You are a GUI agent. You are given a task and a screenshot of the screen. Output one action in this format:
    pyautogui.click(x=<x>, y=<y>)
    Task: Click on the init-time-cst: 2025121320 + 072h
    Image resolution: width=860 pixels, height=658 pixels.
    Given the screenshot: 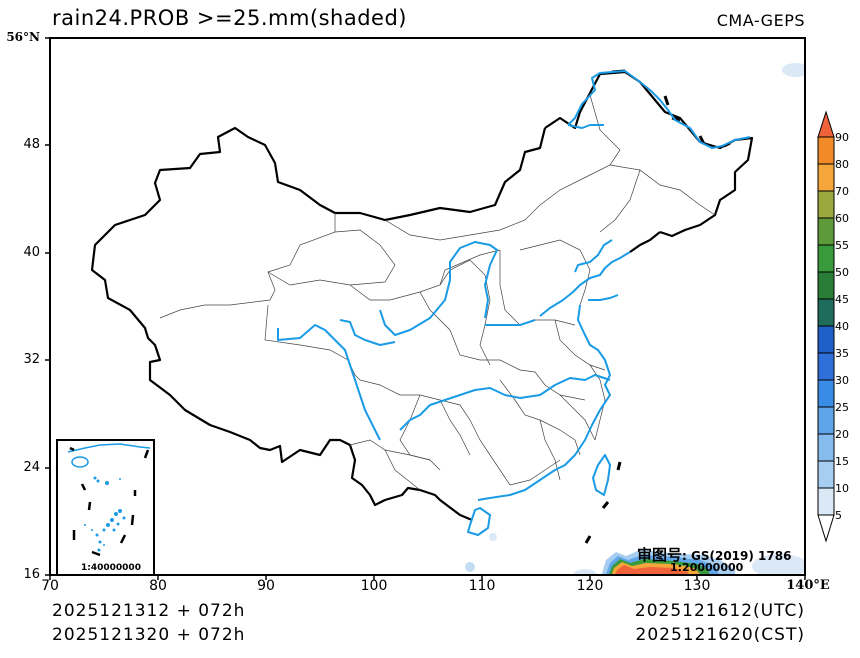 What is the action you would take?
    pyautogui.click(x=149, y=635)
    